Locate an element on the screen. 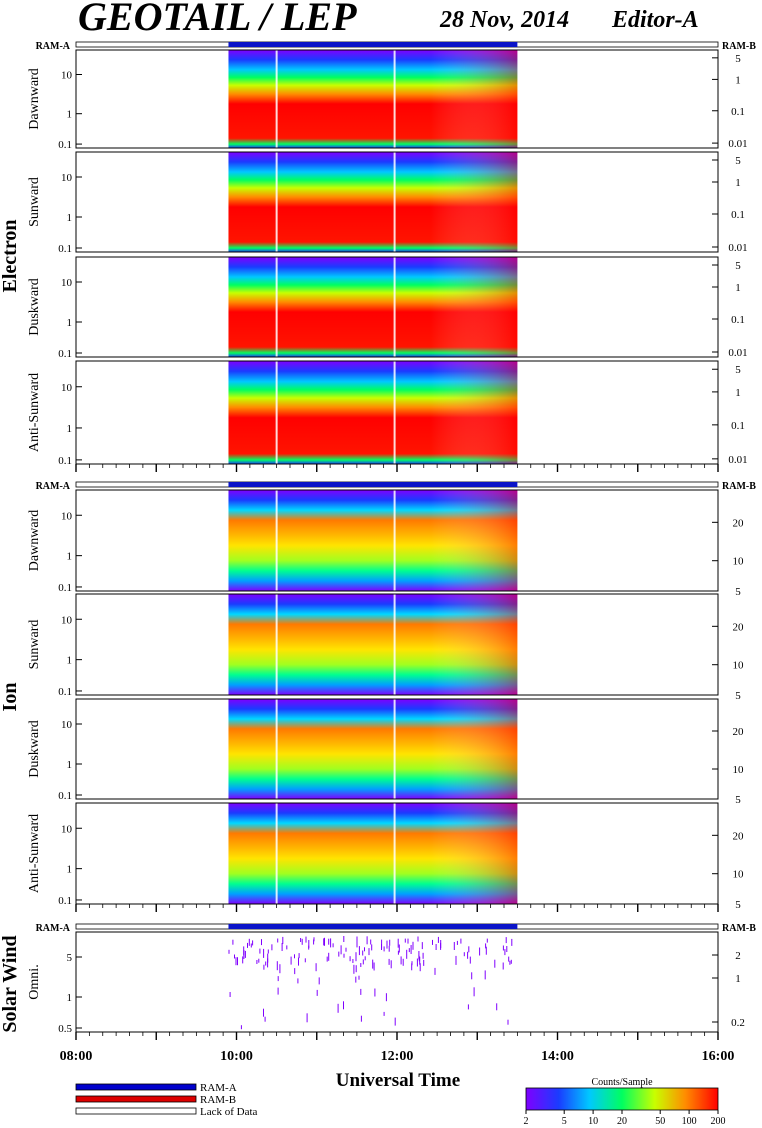 Image resolution: width=762 pixels, height=1128 pixels. left-tick-label-electron-sunward-1: 1 is located at coordinates (70, 218).